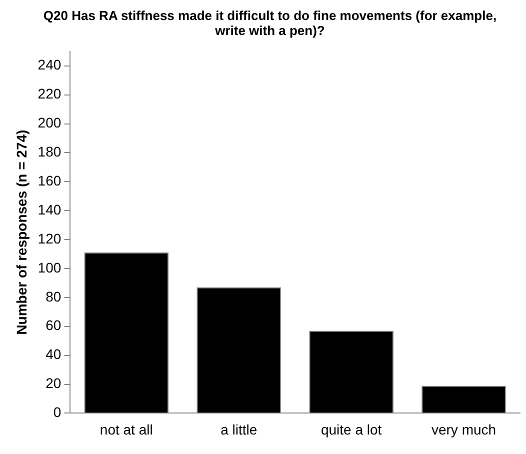 Image resolution: width=526 pixels, height=454 pixels. What do you see at coordinates (54, 296) in the screenshot?
I see `y-tick-label: 80` at bounding box center [54, 296].